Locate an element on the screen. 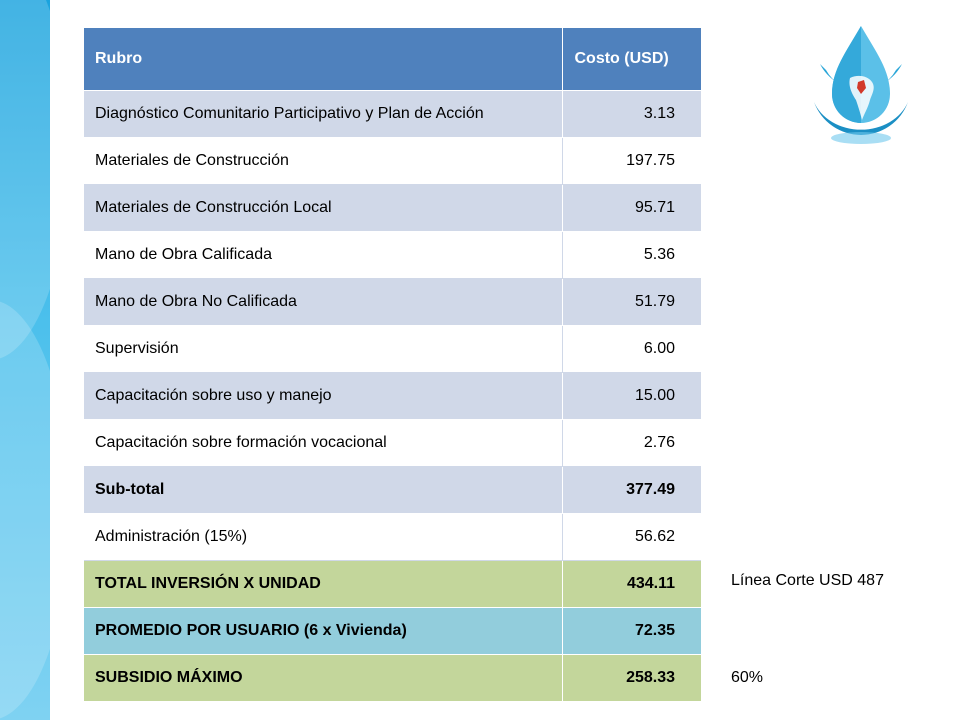 The height and width of the screenshot is (720, 960). row-cost: 6.00 is located at coordinates (631, 349).